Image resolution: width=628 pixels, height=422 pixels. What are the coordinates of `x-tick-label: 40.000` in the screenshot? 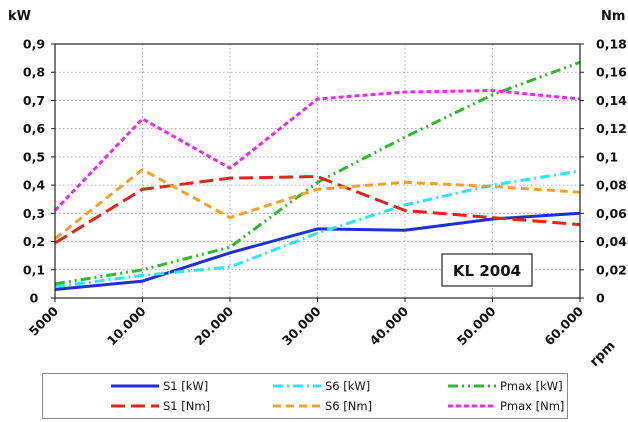 It's located at (388, 325).